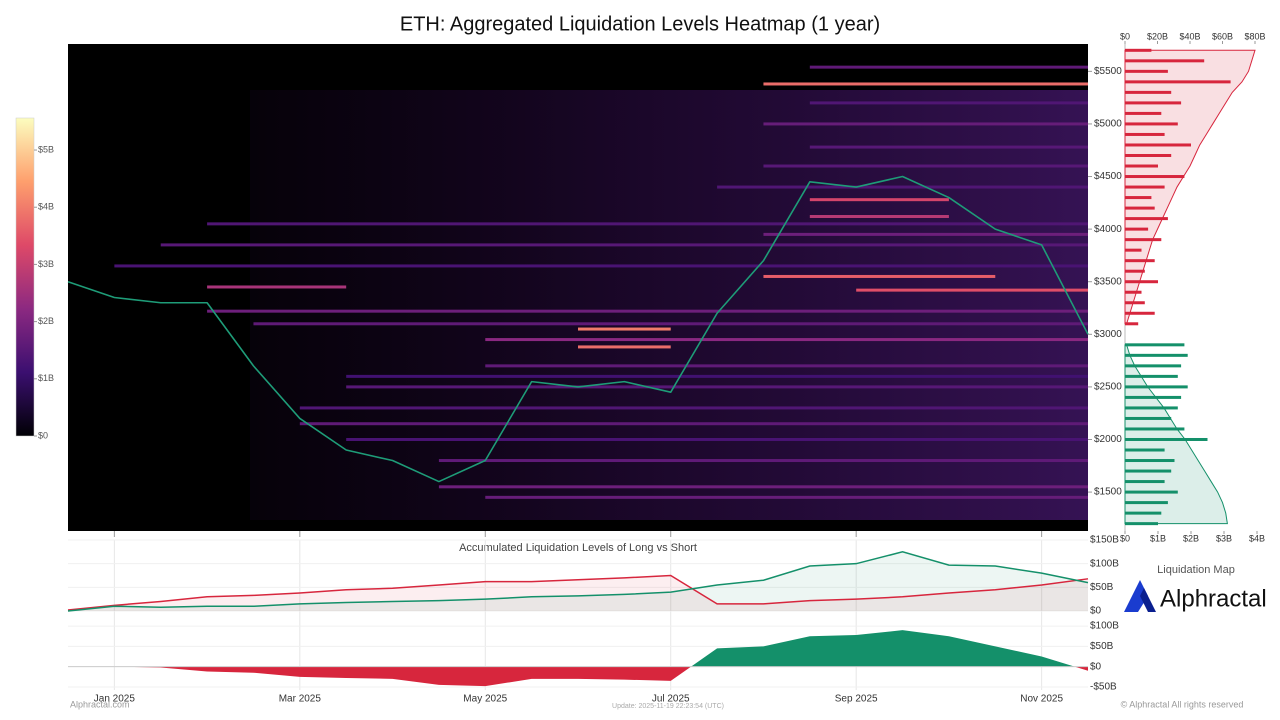 The image size is (1280, 720). I want to click on site: Alphractal.com, so click(100, 704).